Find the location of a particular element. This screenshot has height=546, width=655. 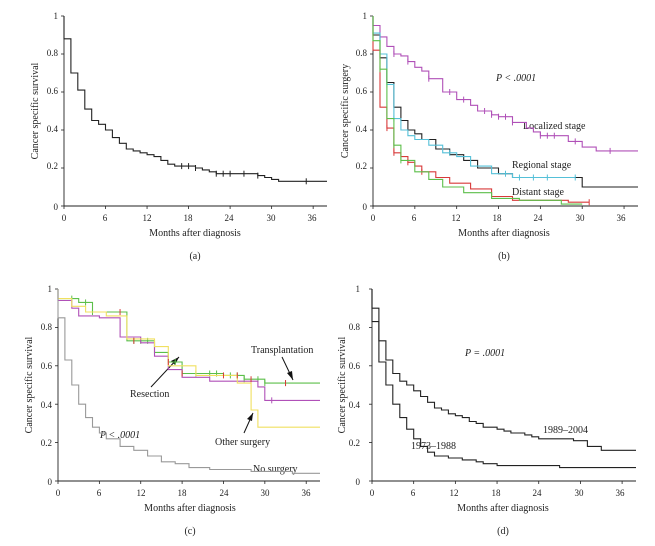

panel-label: (a) is located at coordinates (194, 256).